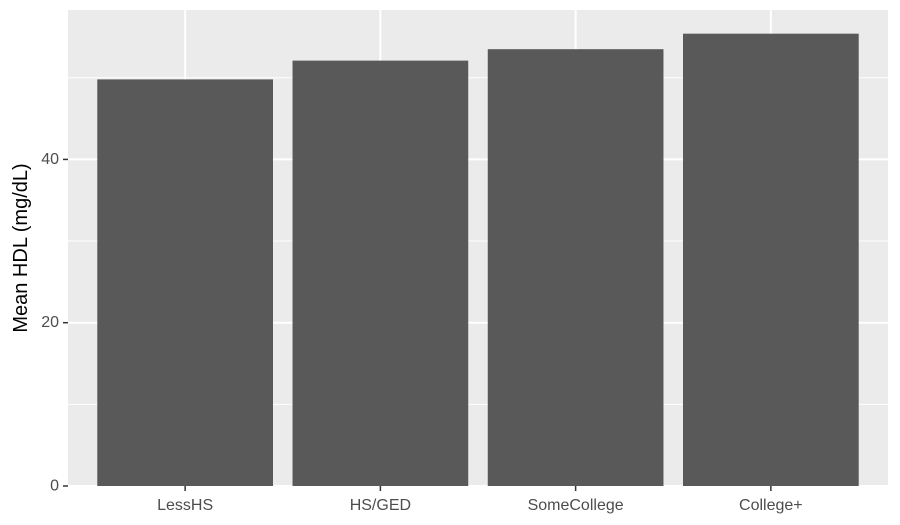 This screenshot has height=525, width=900. I want to click on y-tick-label: 0, so click(54, 486).